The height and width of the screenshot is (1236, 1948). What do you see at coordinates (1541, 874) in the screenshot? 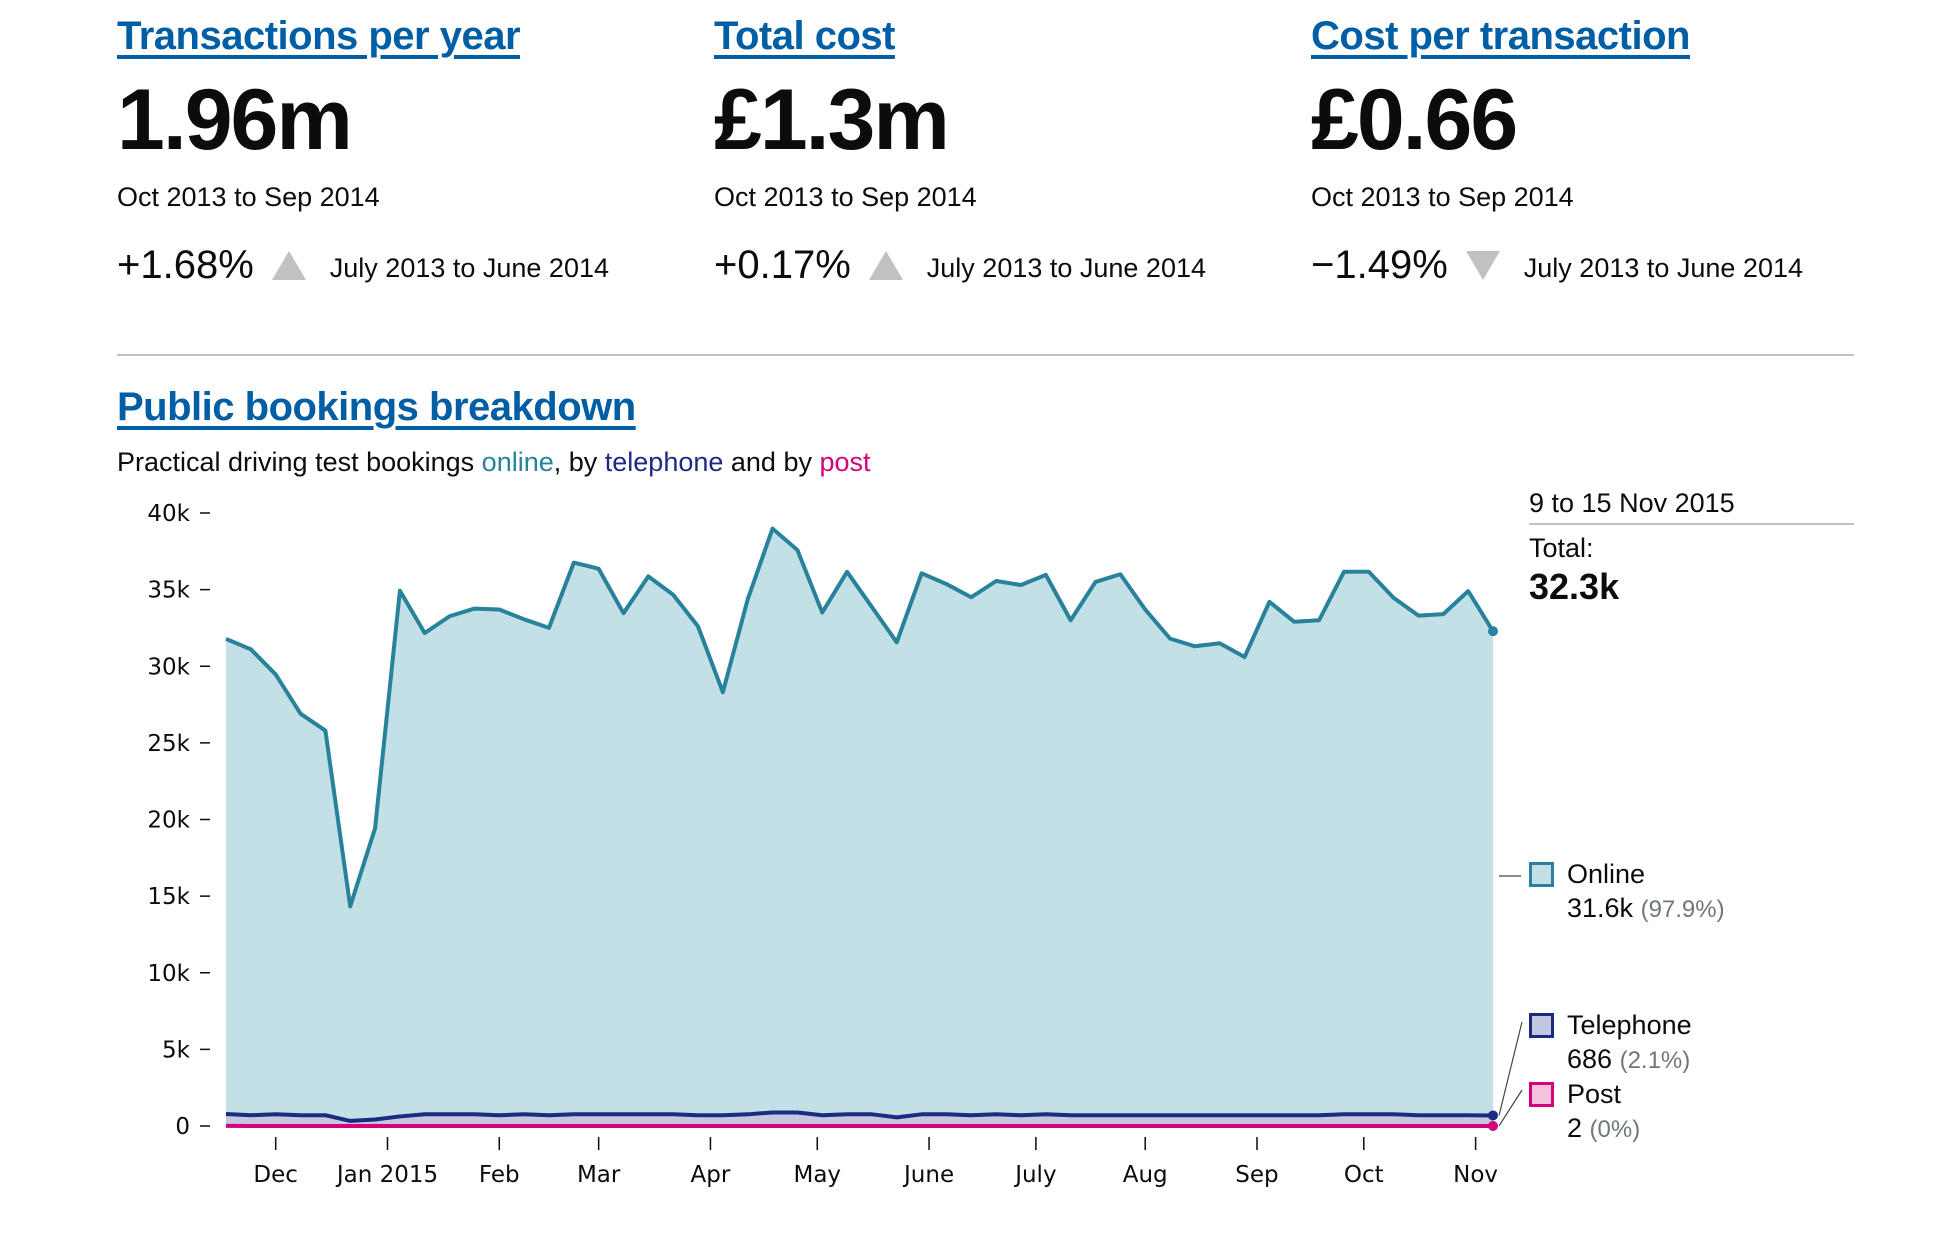
I see `legend-swatch-online` at bounding box center [1541, 874].